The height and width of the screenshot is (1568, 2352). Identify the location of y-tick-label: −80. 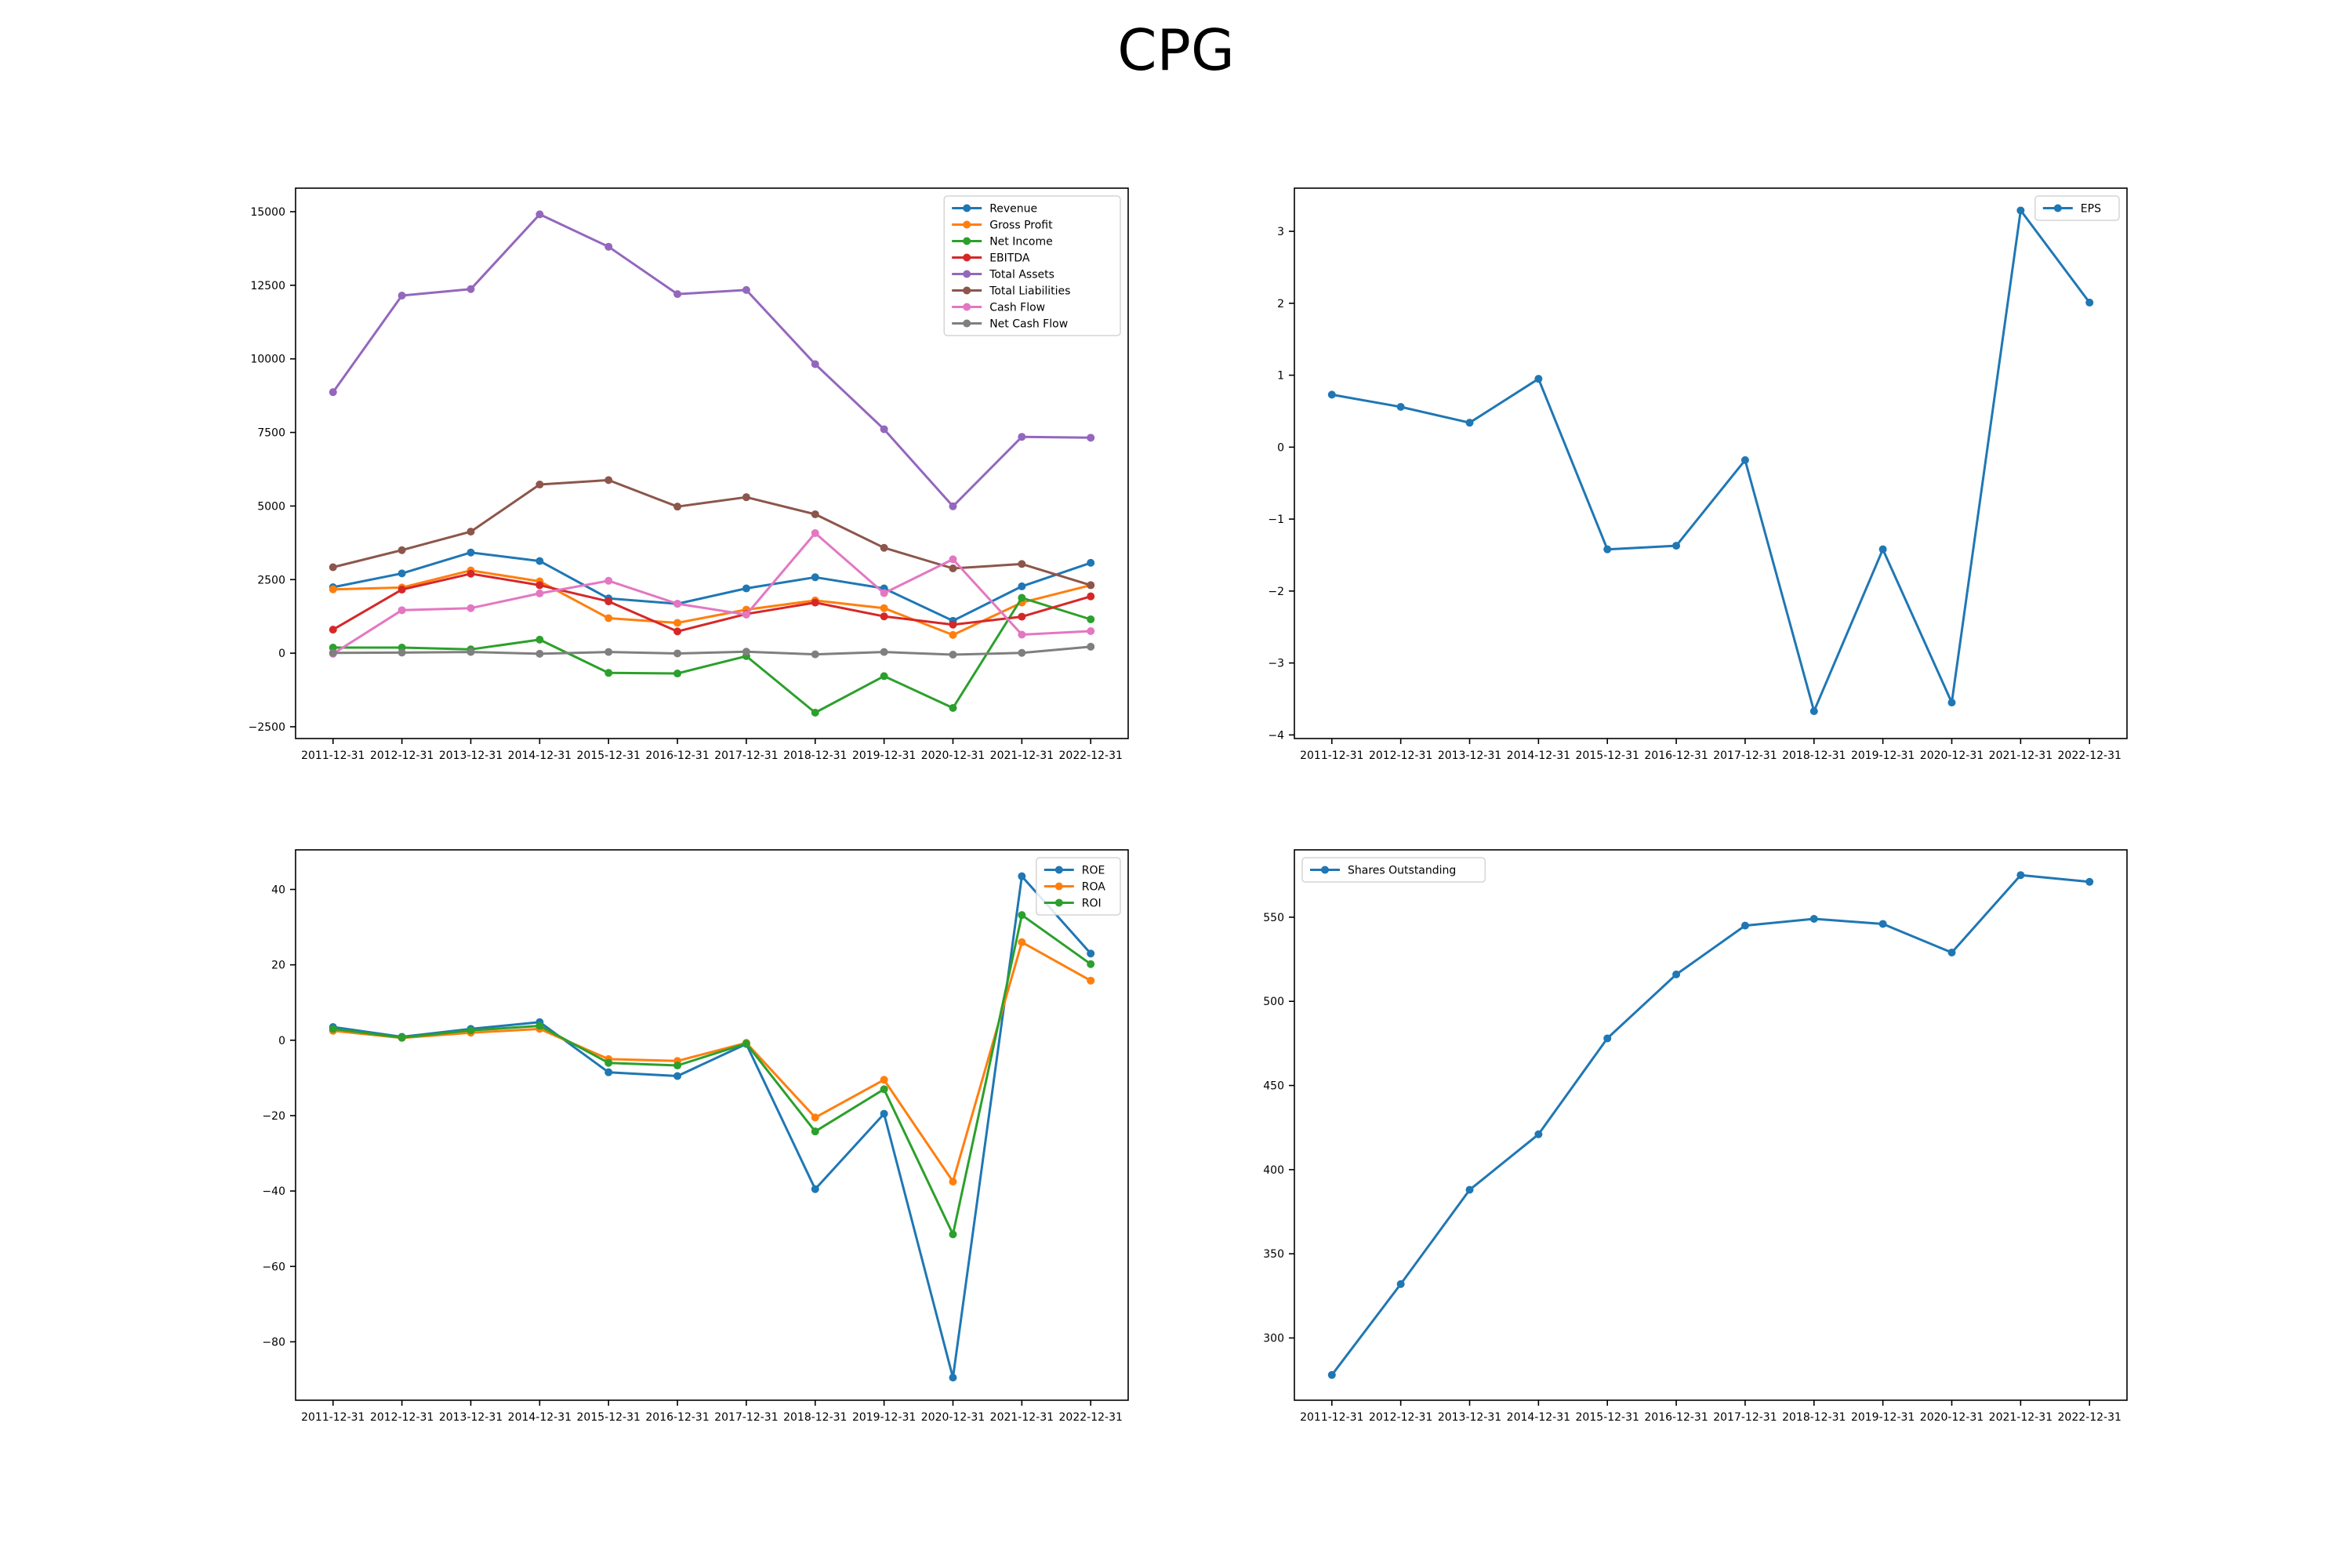
(273, 1342).